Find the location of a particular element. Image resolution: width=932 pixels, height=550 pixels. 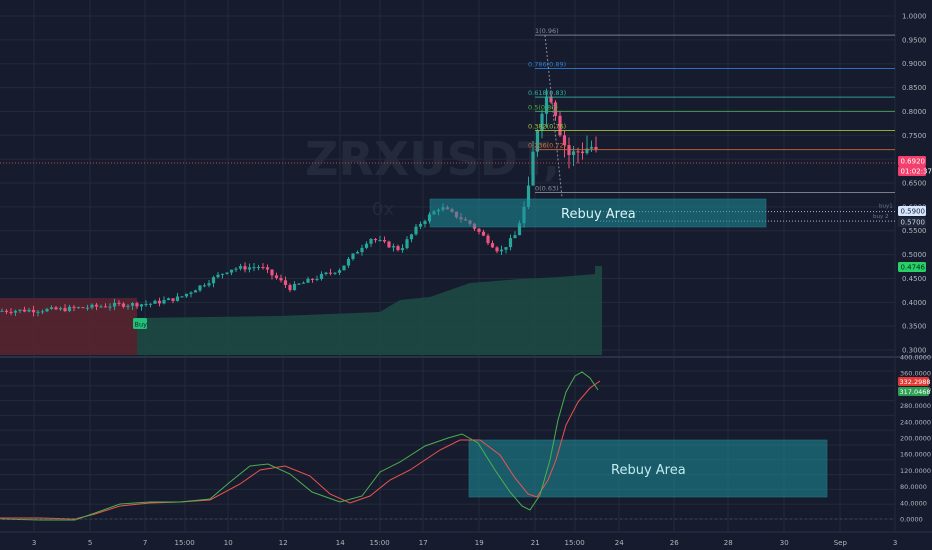

price-axis-tick: 1.0000 is located at coordinates (914, 17).